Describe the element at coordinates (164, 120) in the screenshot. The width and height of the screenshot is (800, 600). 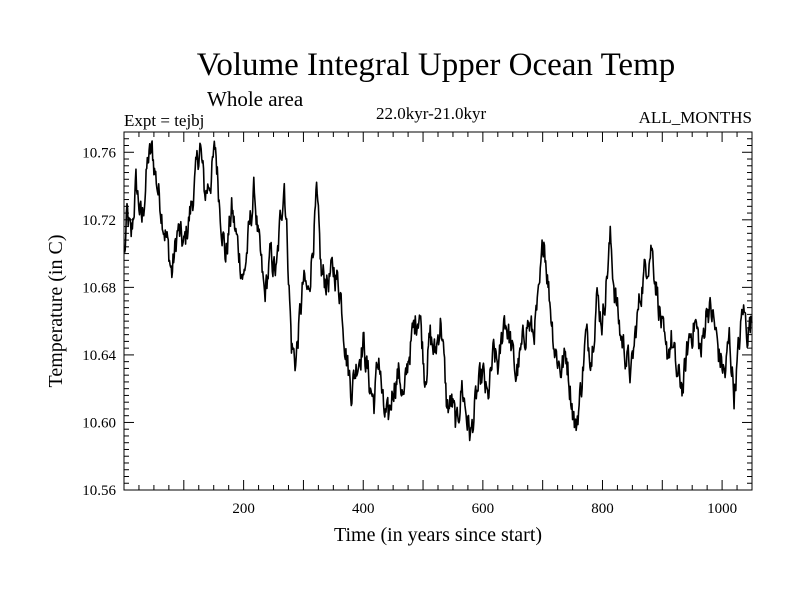
I see `experiment-label: Expt = tejbj` at that location.